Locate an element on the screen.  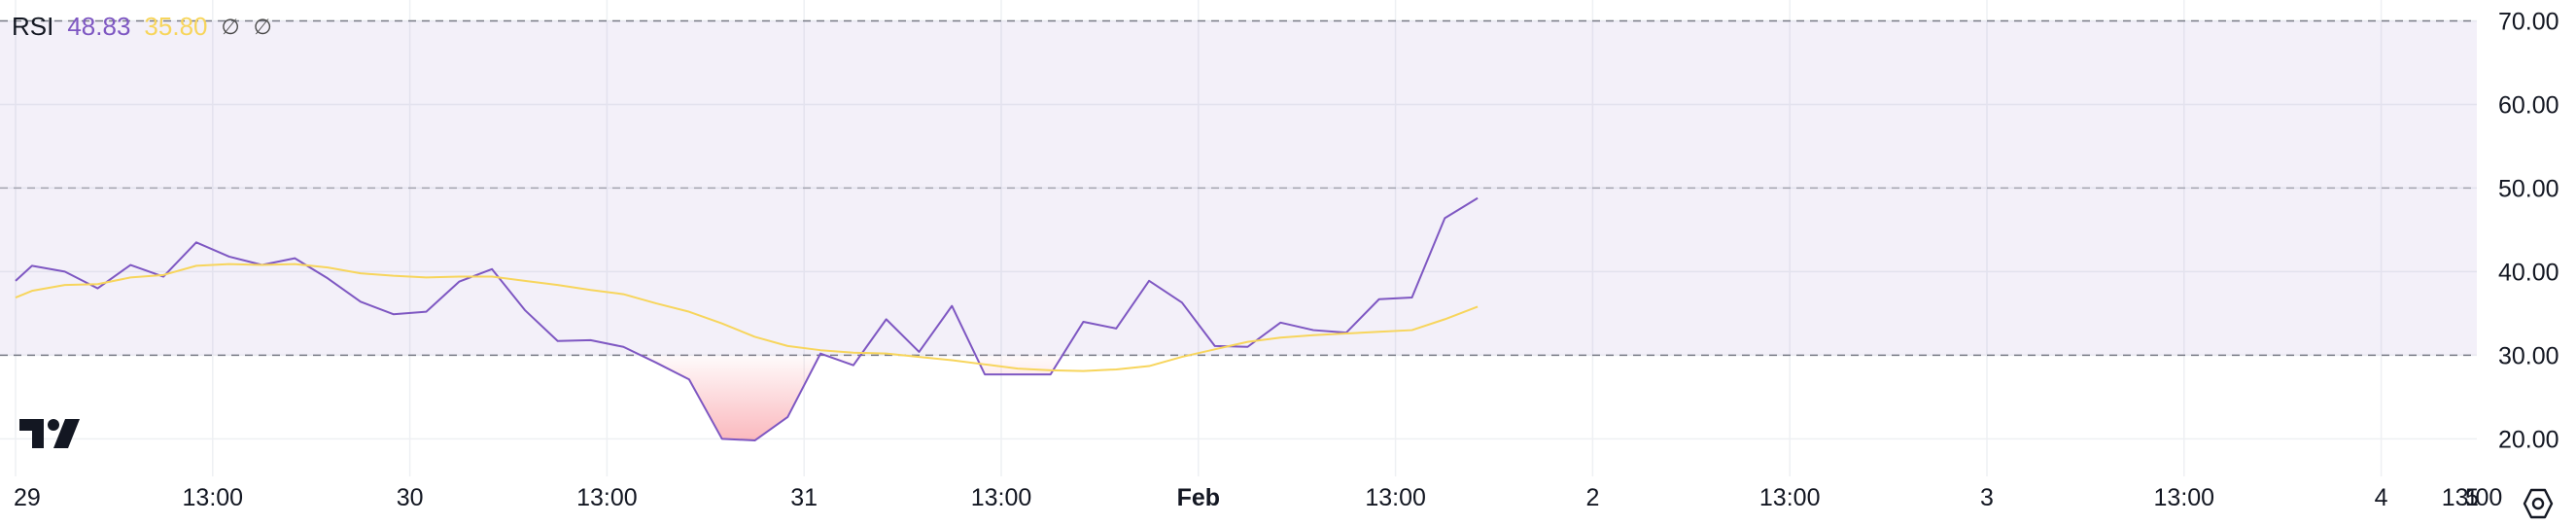
oversold-area-fill is located at coordinates (852, 398).